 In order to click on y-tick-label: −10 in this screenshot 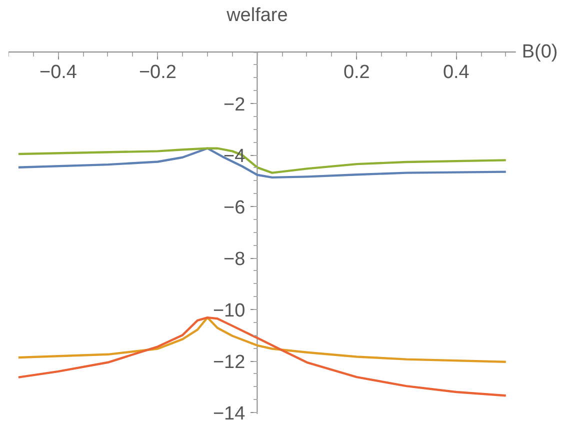, I will do `click(229, 311)`.